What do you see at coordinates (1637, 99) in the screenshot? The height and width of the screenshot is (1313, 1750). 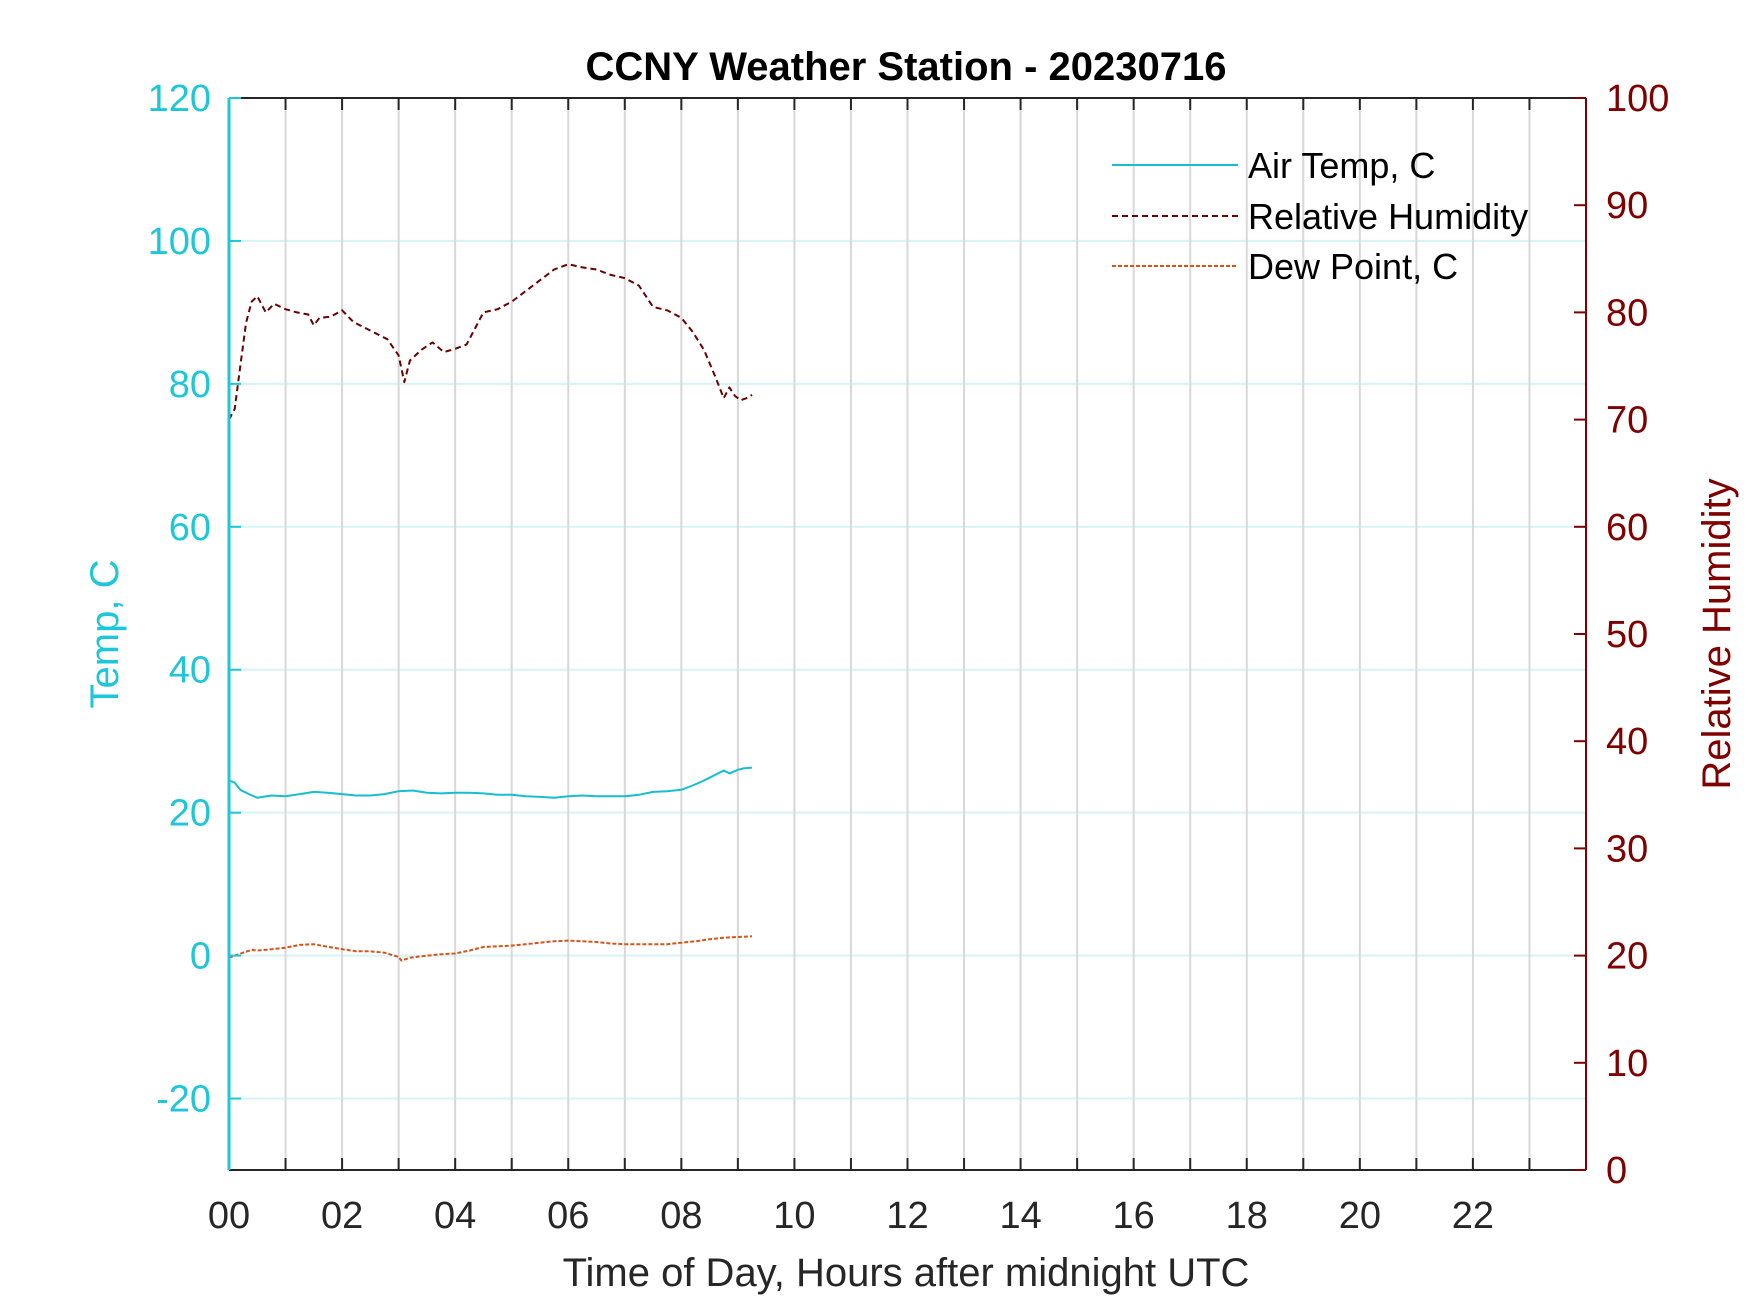 I see `y-right-tick-label: 100` at bounding box center [1637, 99].